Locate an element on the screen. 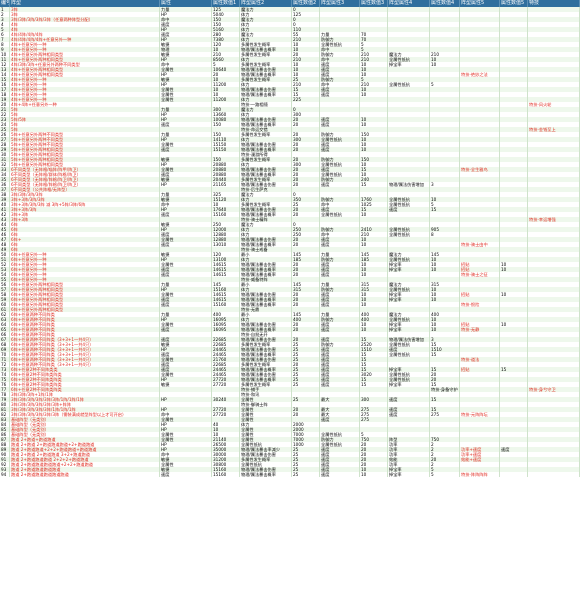 This screenshot has width=580, height=607. cell-value1: 17640 is located at coordinates (226, 209).